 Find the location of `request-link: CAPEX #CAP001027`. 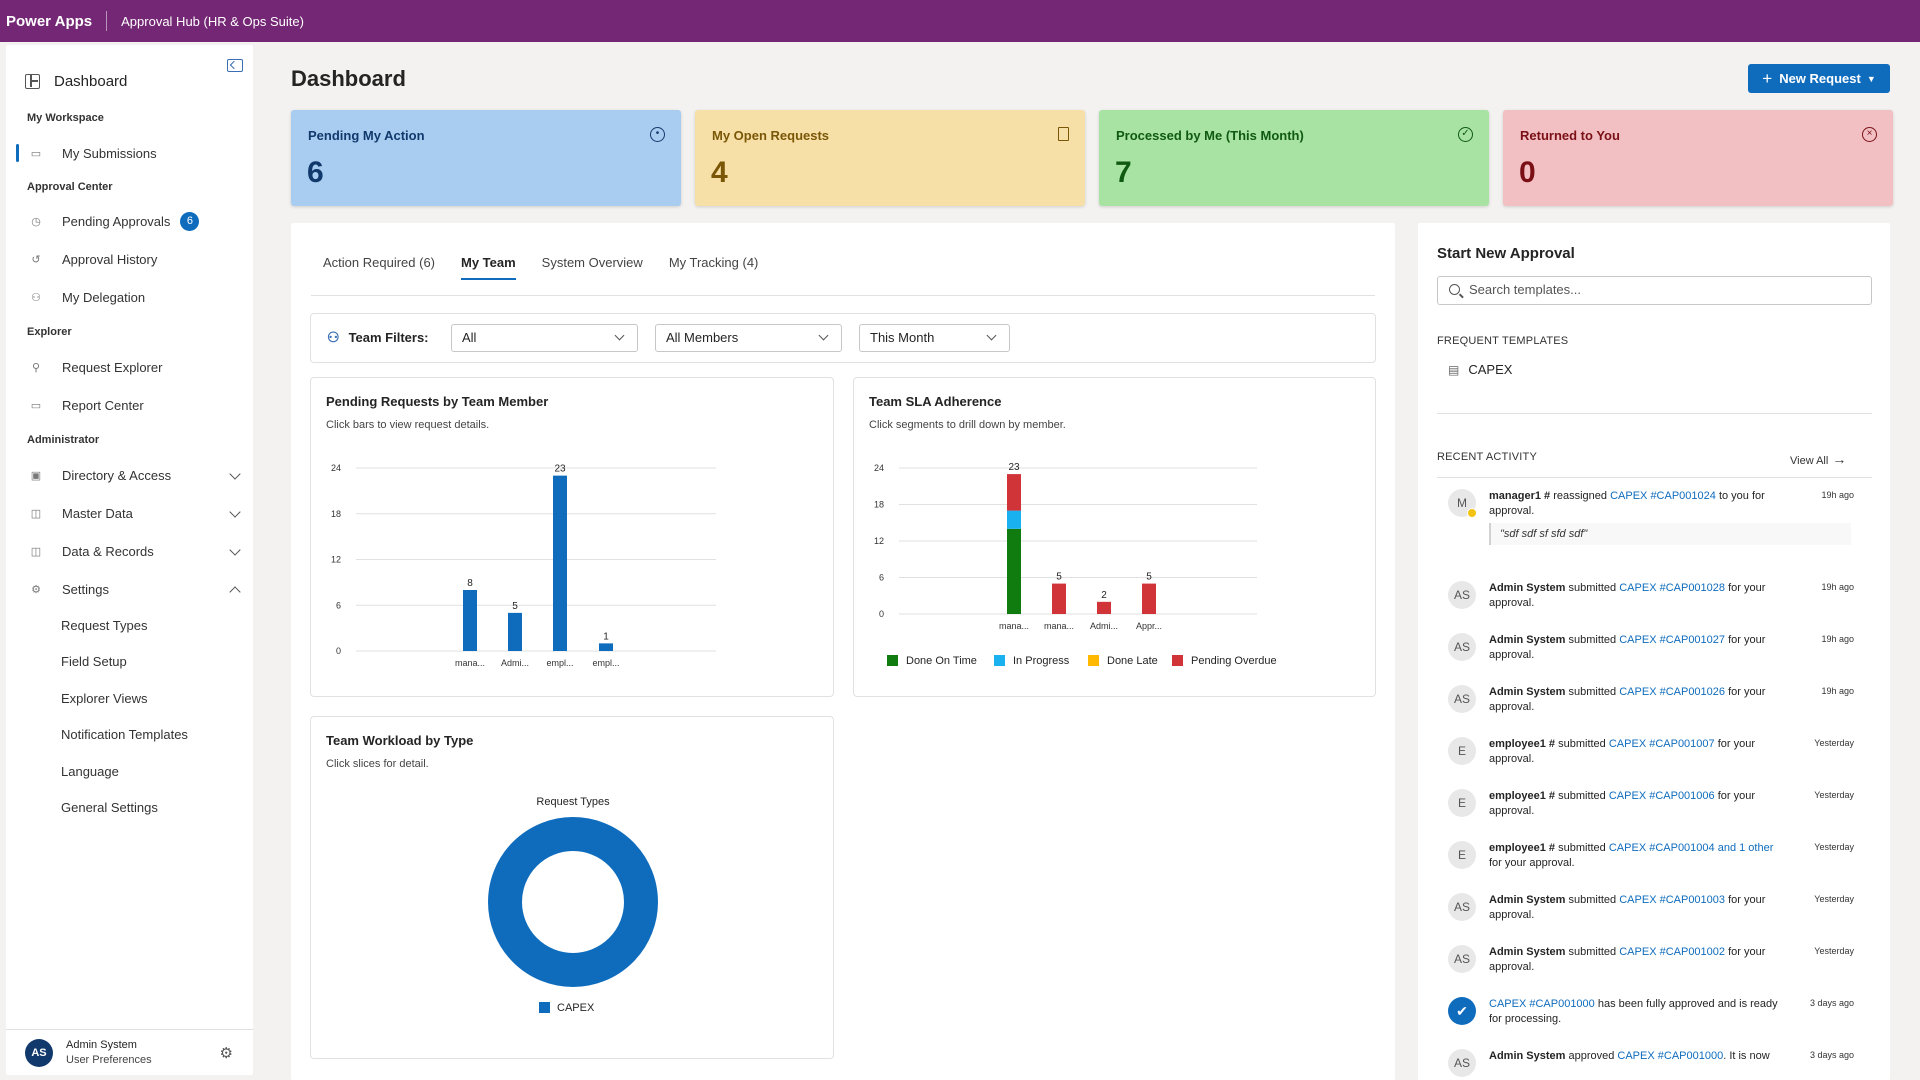

request-link: CAPEX #CAP001027 is located at coordinates (1672, 640).